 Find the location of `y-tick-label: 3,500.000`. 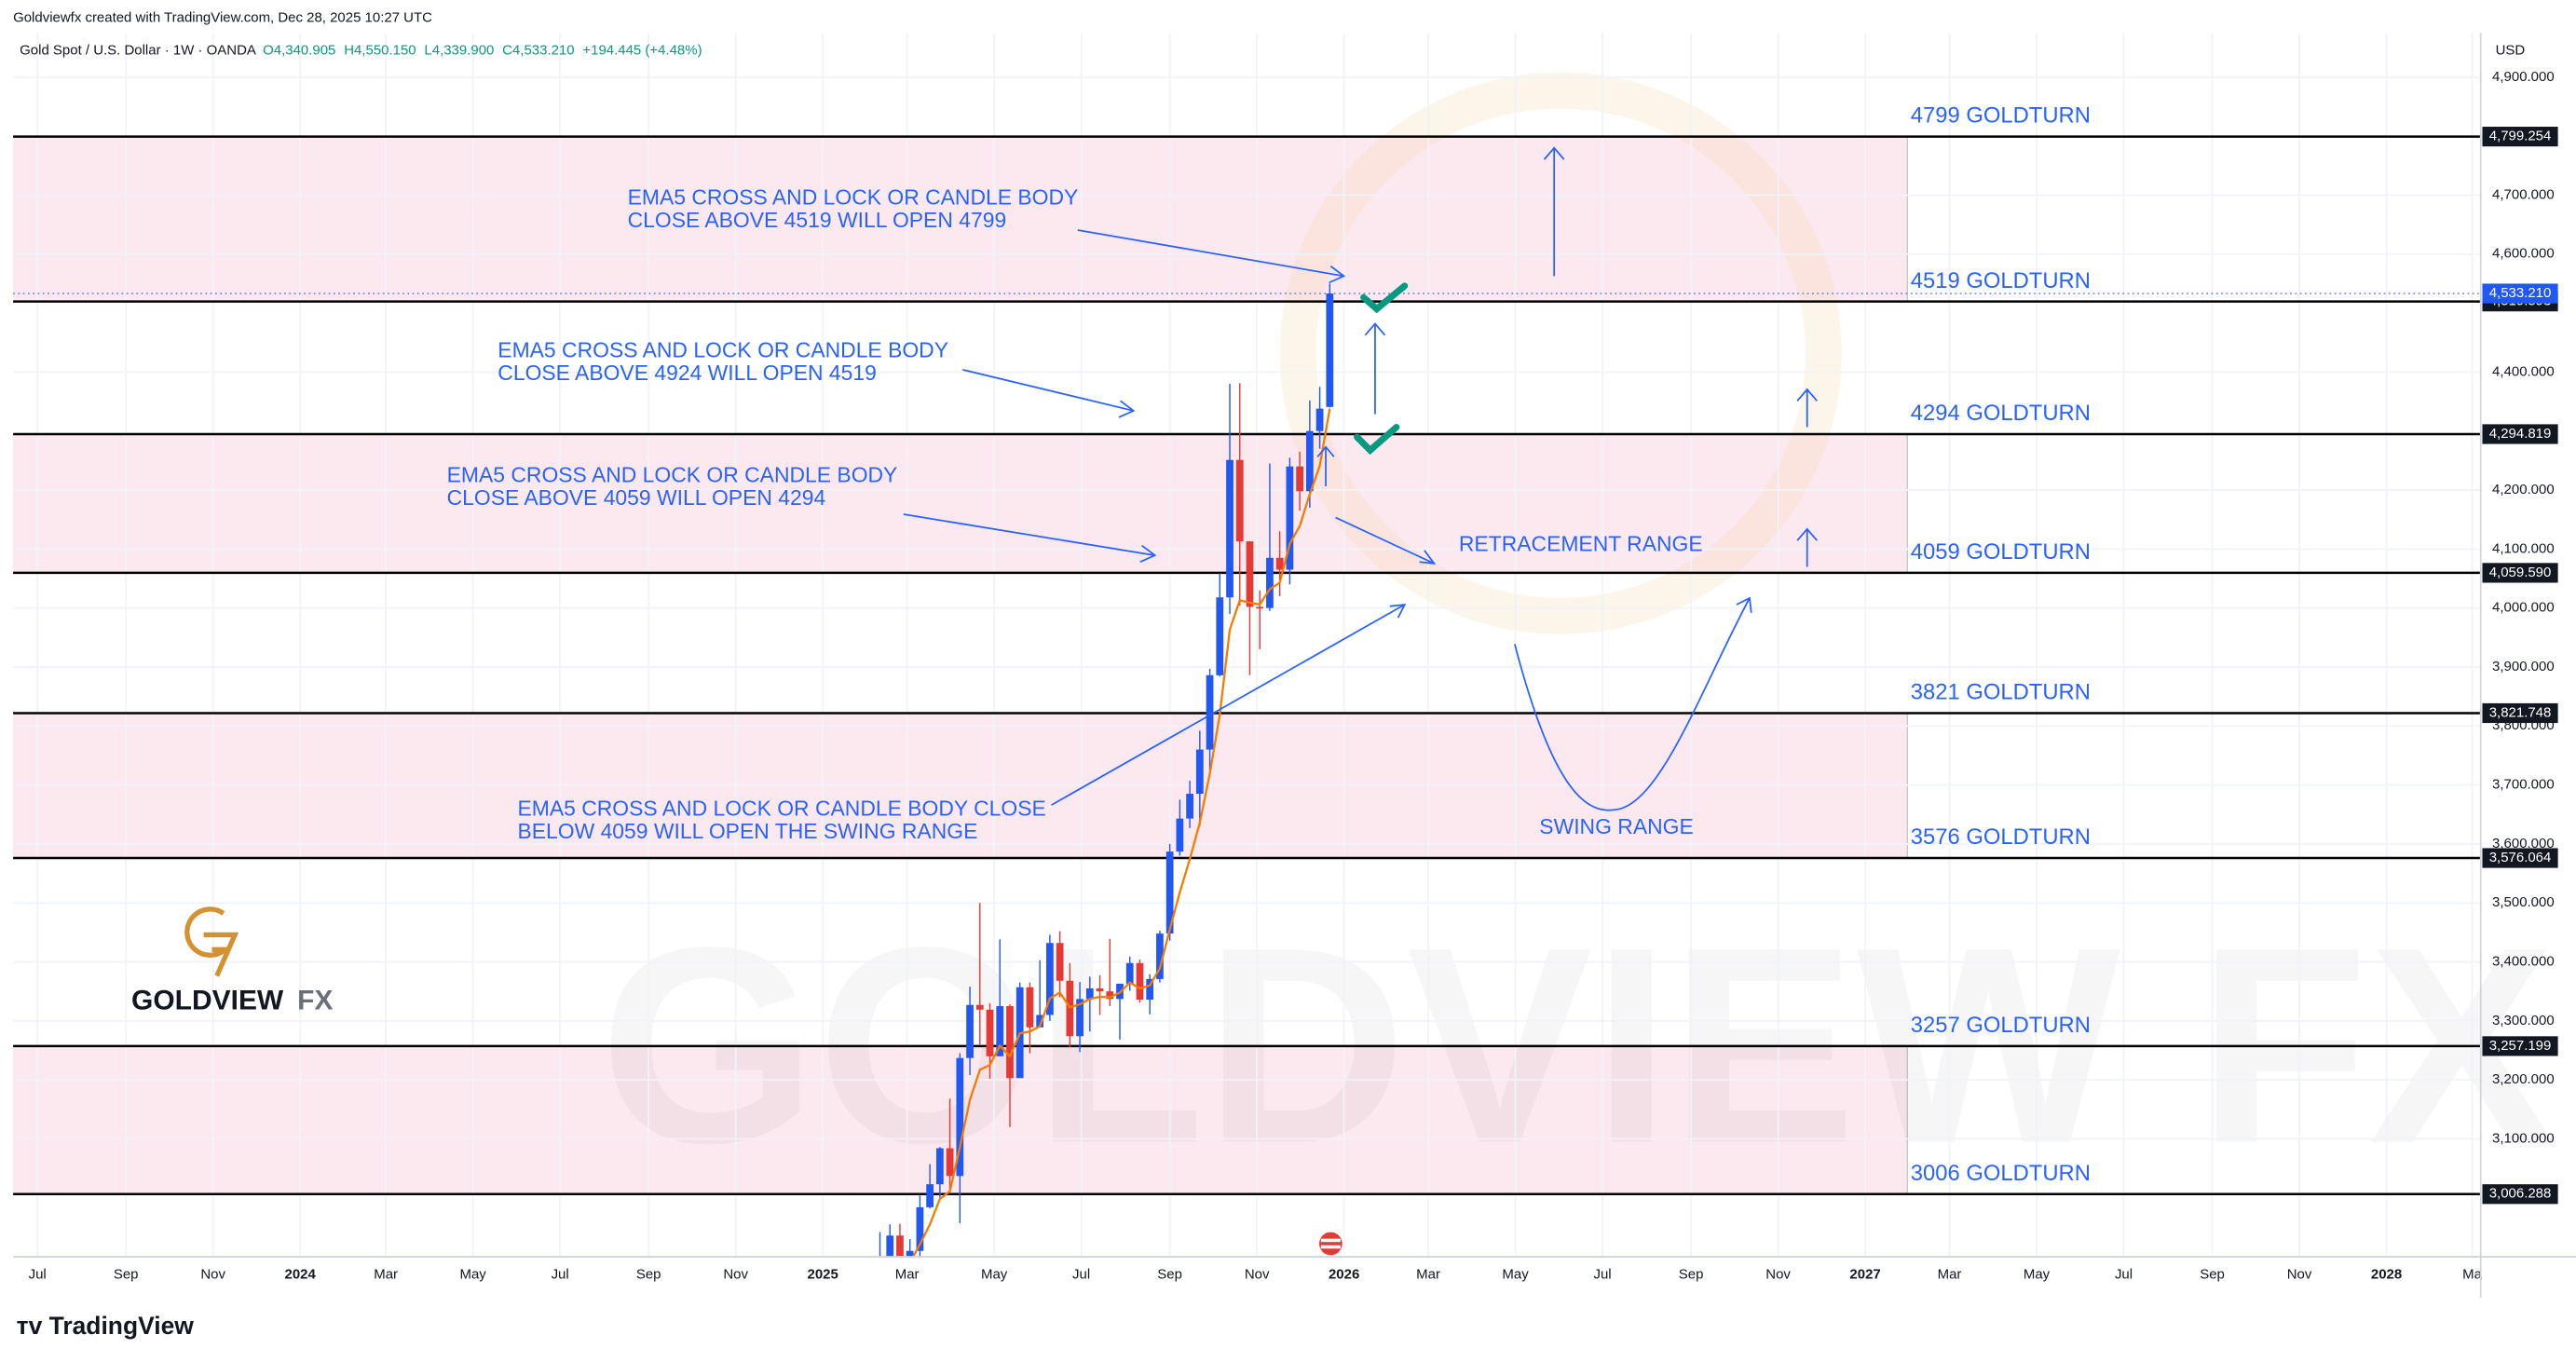

y-tick-label: 3,500.000 is located at coordinates (2523, 902).